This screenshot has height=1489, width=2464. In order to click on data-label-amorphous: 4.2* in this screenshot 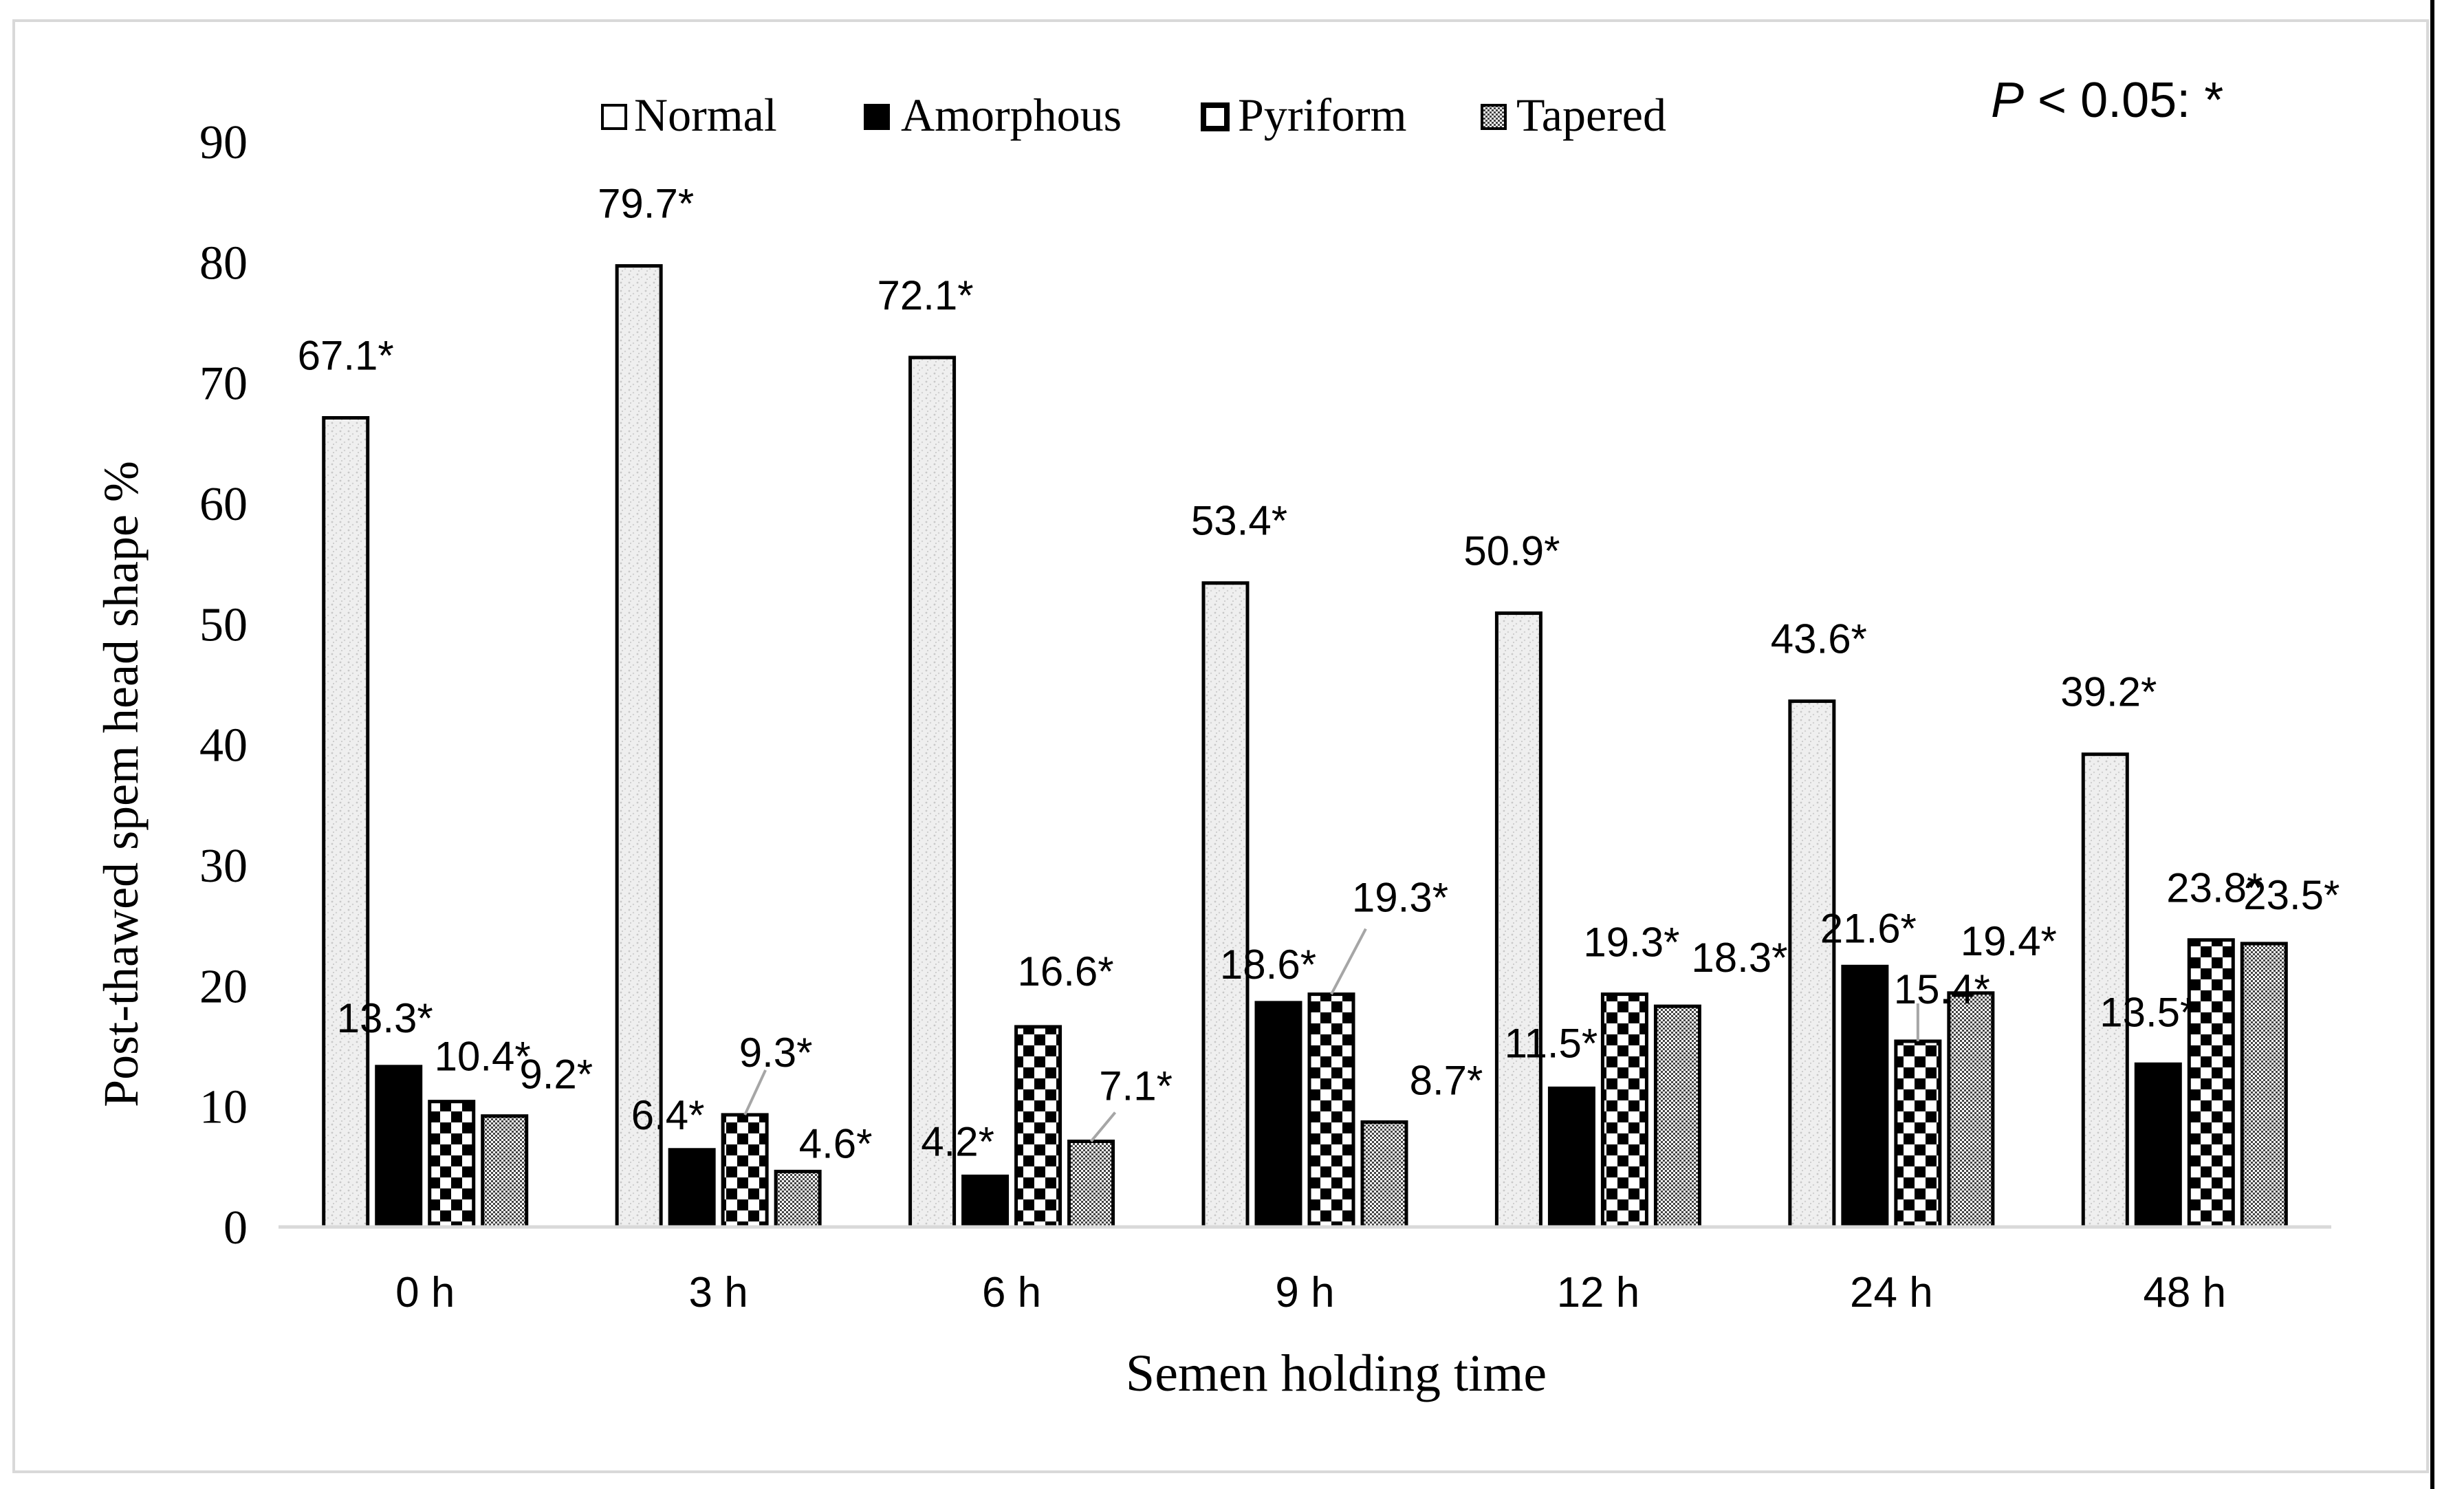, I will do `click(958, 1141)`.